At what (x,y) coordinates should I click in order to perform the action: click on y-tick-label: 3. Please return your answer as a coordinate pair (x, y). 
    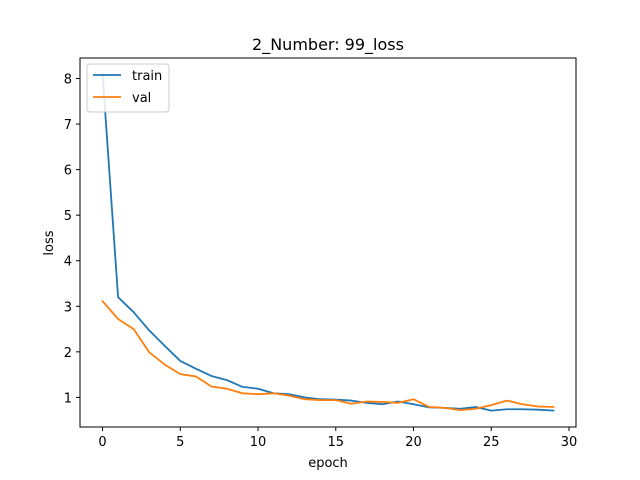
    Looking at the image, I should click on (68, 307).